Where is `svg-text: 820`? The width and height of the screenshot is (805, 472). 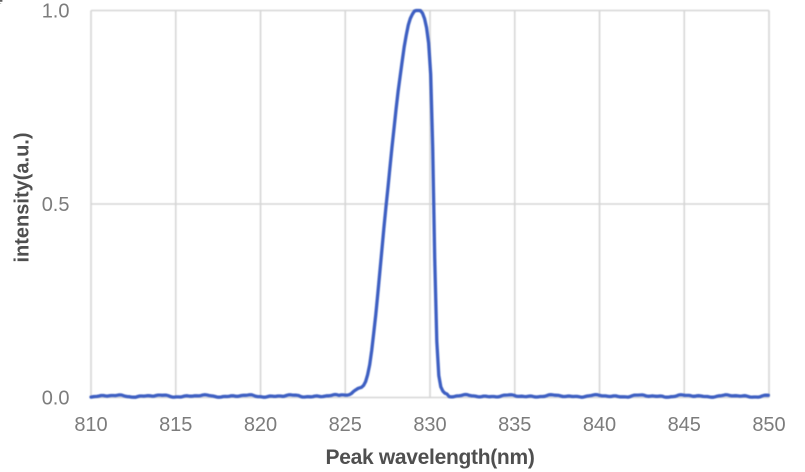
svg-text: 820 is located at coordinates (260, 425).